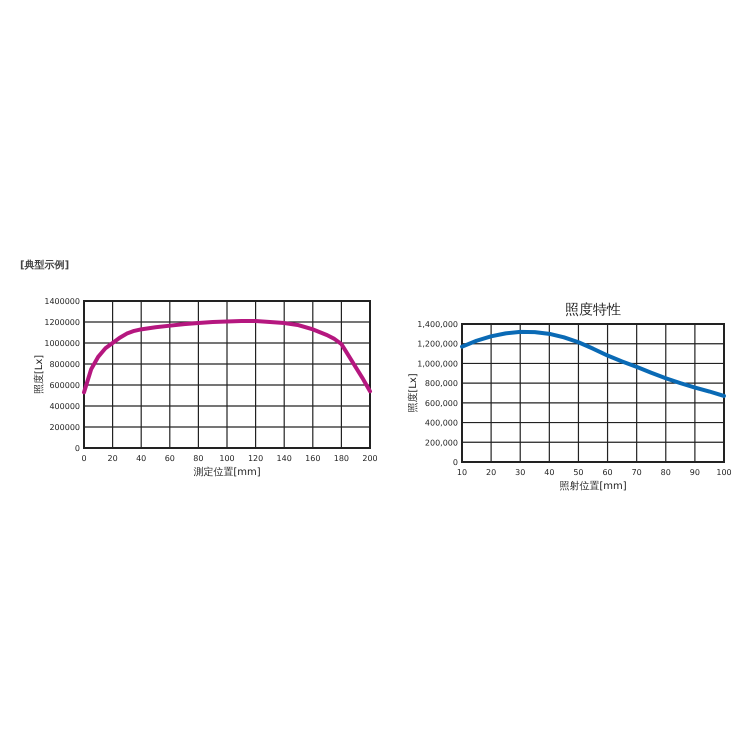 Image resolution: width=750 pixels, height=750 pixels. I want to click on x-tick-label: 200, so click(370, 458).